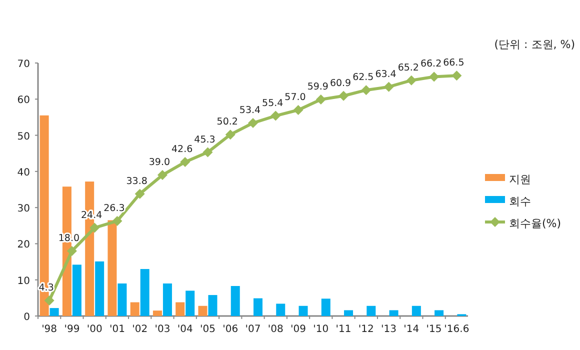 This screenshot has height=350, width=580. I want to click on x-tick-label: '07, so click(253, 329).